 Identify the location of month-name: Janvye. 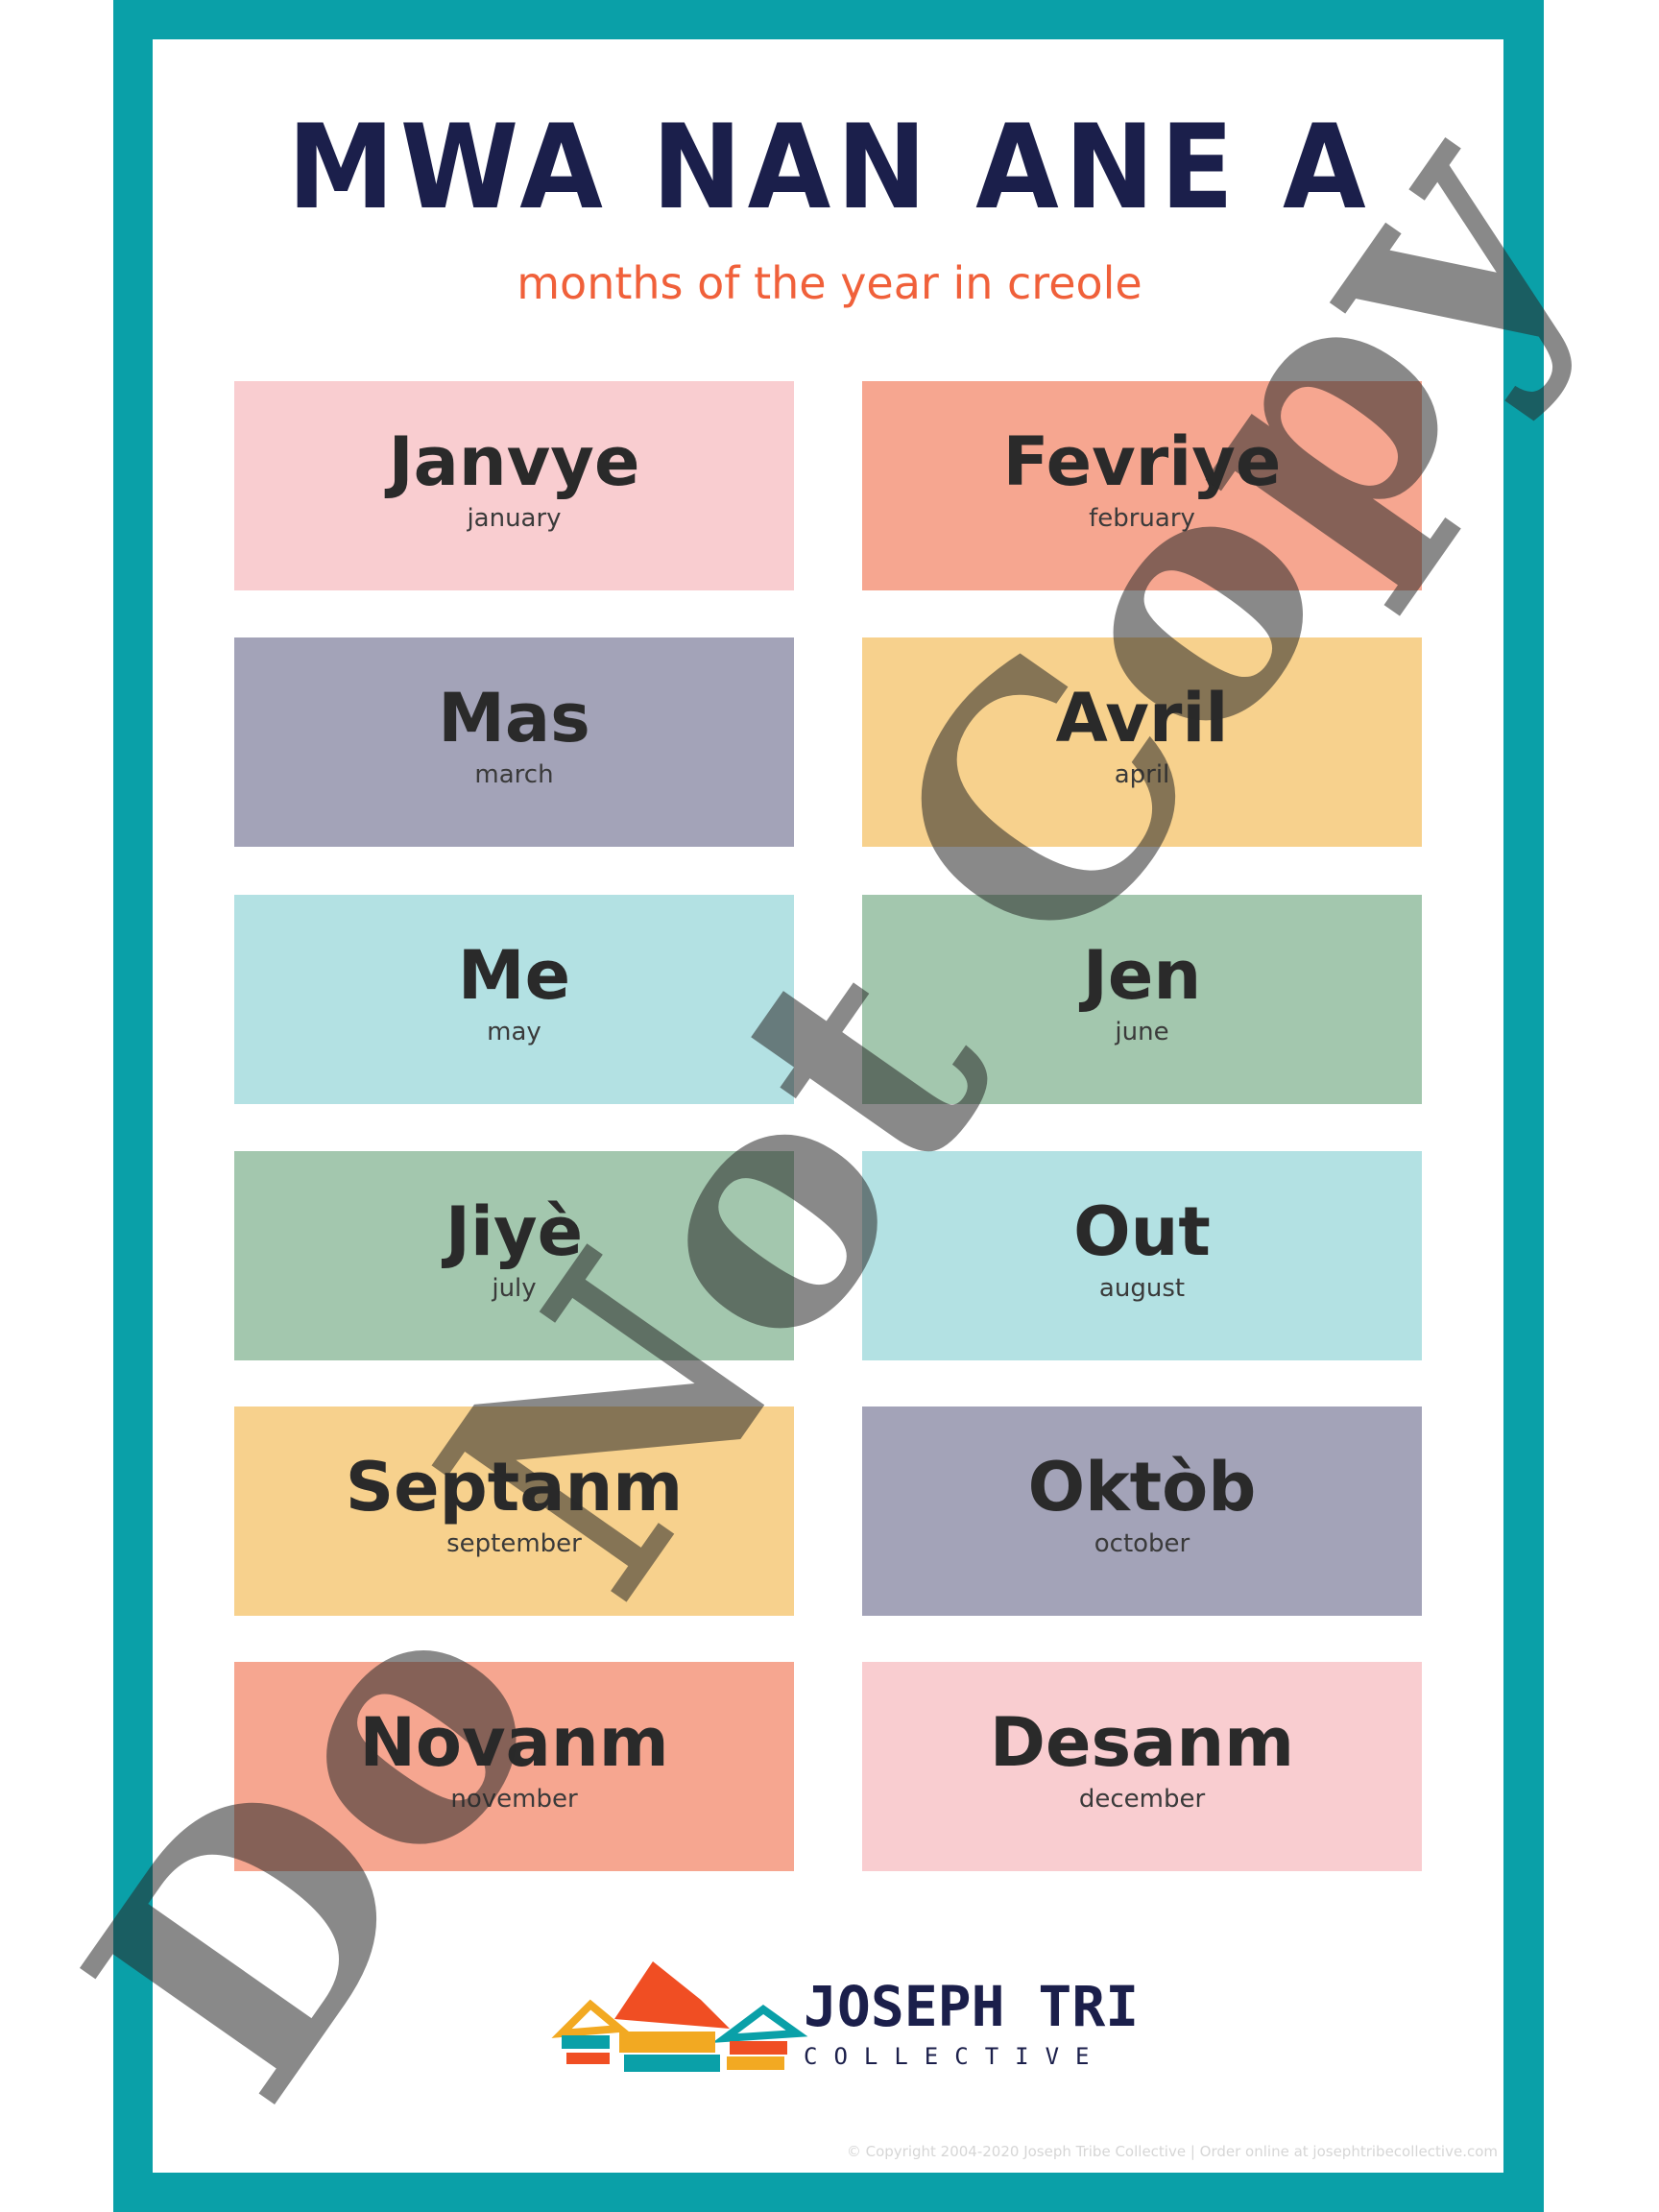
(514, 462).